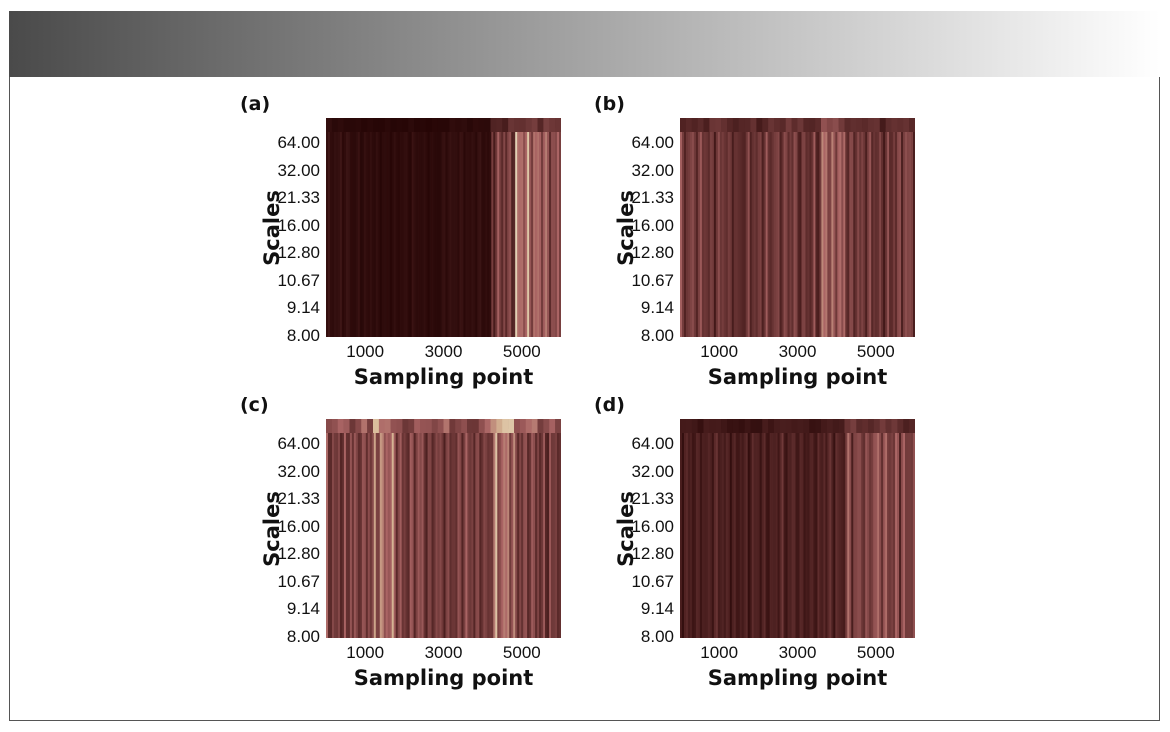 This screenshot has width=1170, height=732. What do you see at coordinates (443, 678) in the screenshot?
I see `x-axis-label: Sampling point` at bounding box center [443, 678].